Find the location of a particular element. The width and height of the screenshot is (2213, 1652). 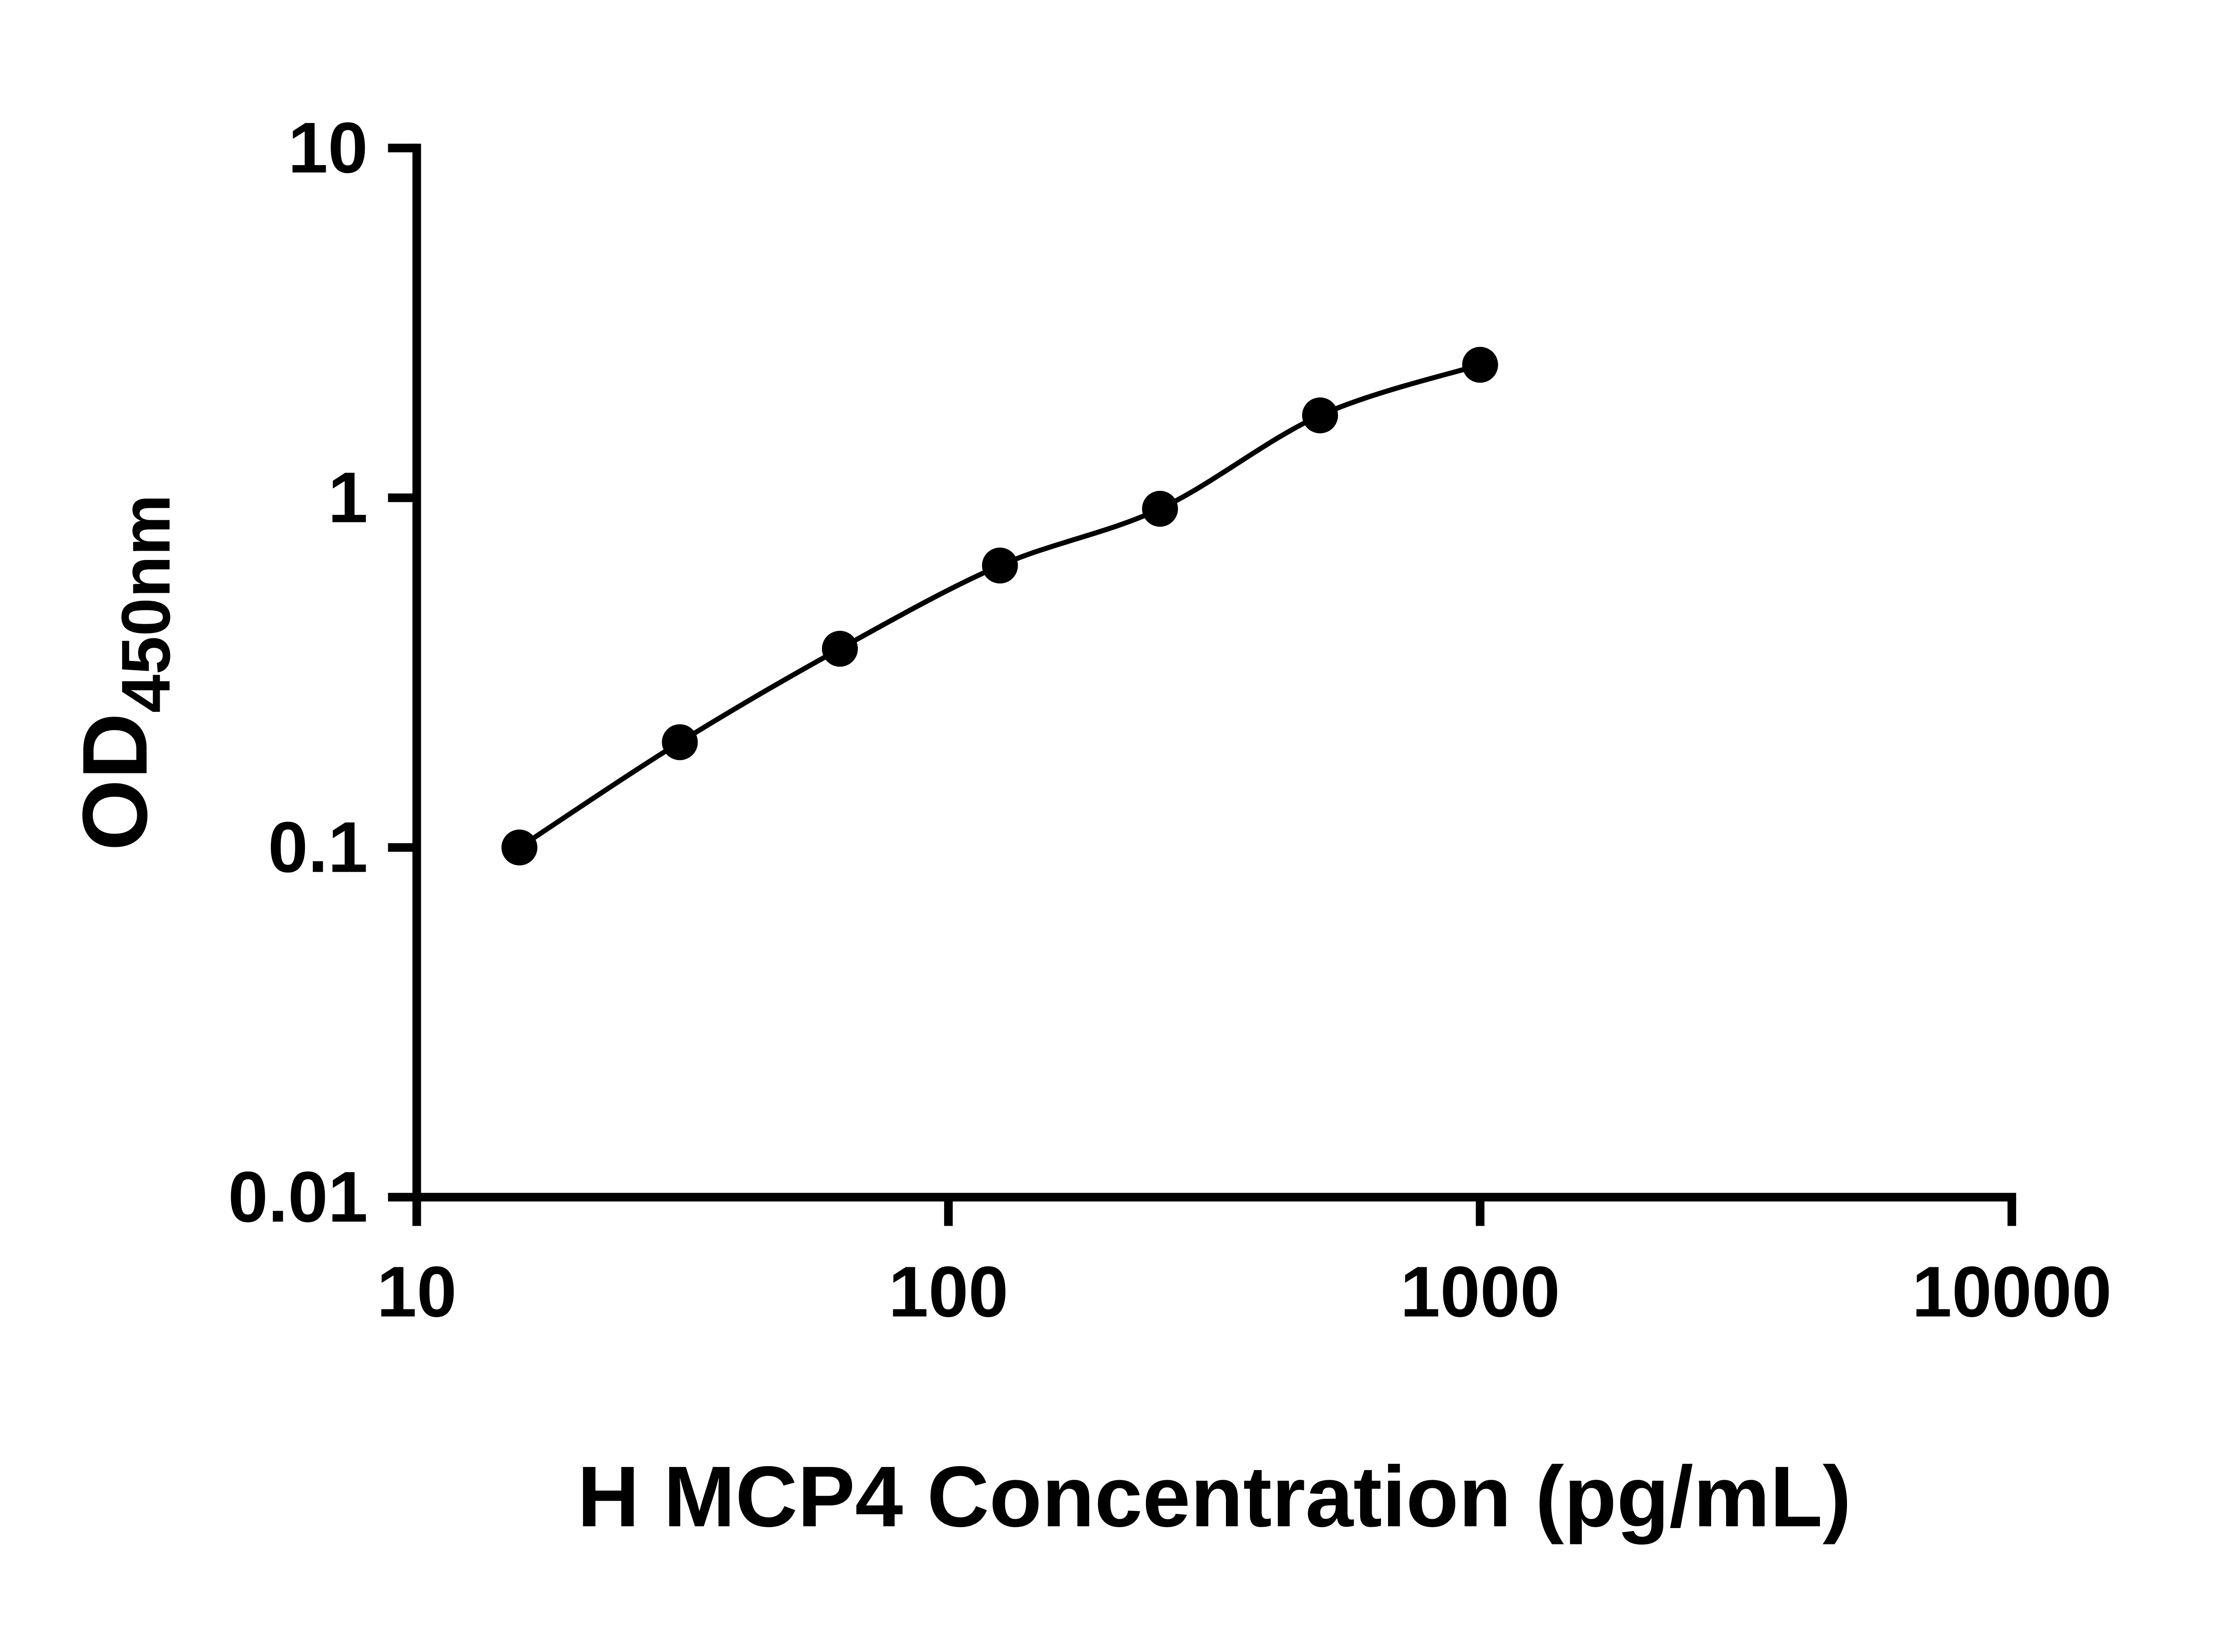

y-axis-title-subscript: 450nm is located at coordinates (146, 603).